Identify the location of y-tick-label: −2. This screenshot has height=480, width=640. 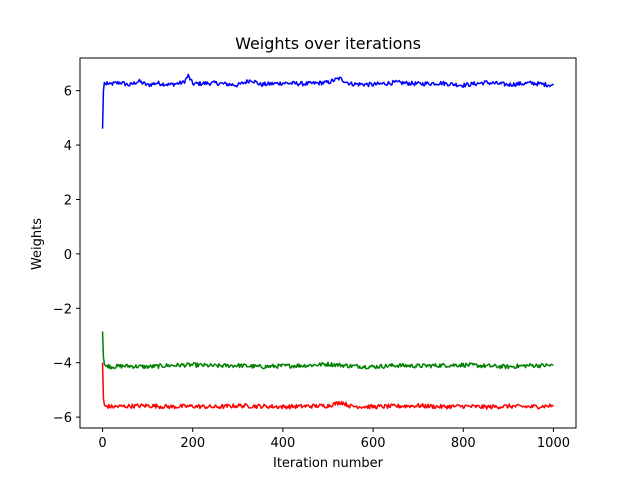
(62, 309).